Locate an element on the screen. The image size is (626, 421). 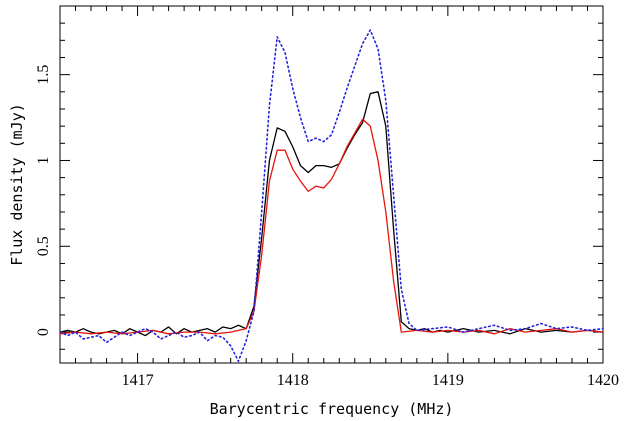
y-tick-label: 0.5 is located at coordinates (43, 246).